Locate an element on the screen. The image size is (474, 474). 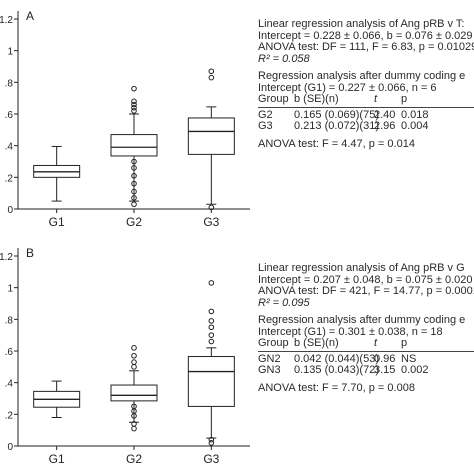
table-cell: G3 is located at coordinates (265, 126).